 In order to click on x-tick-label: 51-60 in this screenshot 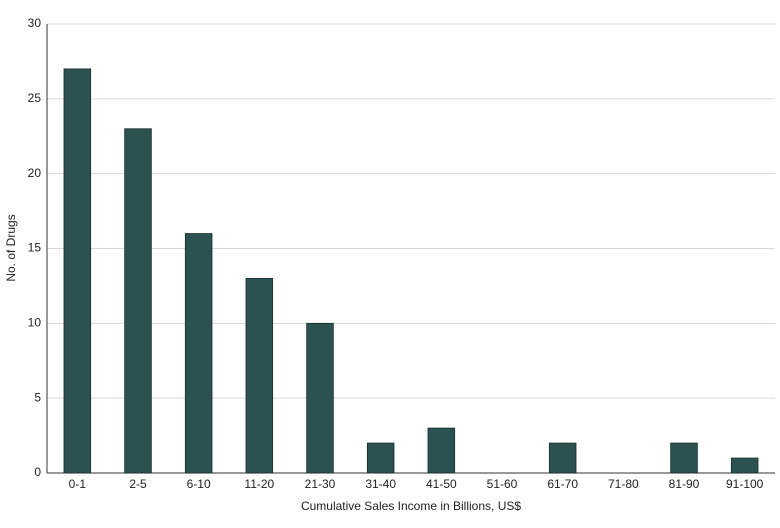, I will do `click(502, 484)`.